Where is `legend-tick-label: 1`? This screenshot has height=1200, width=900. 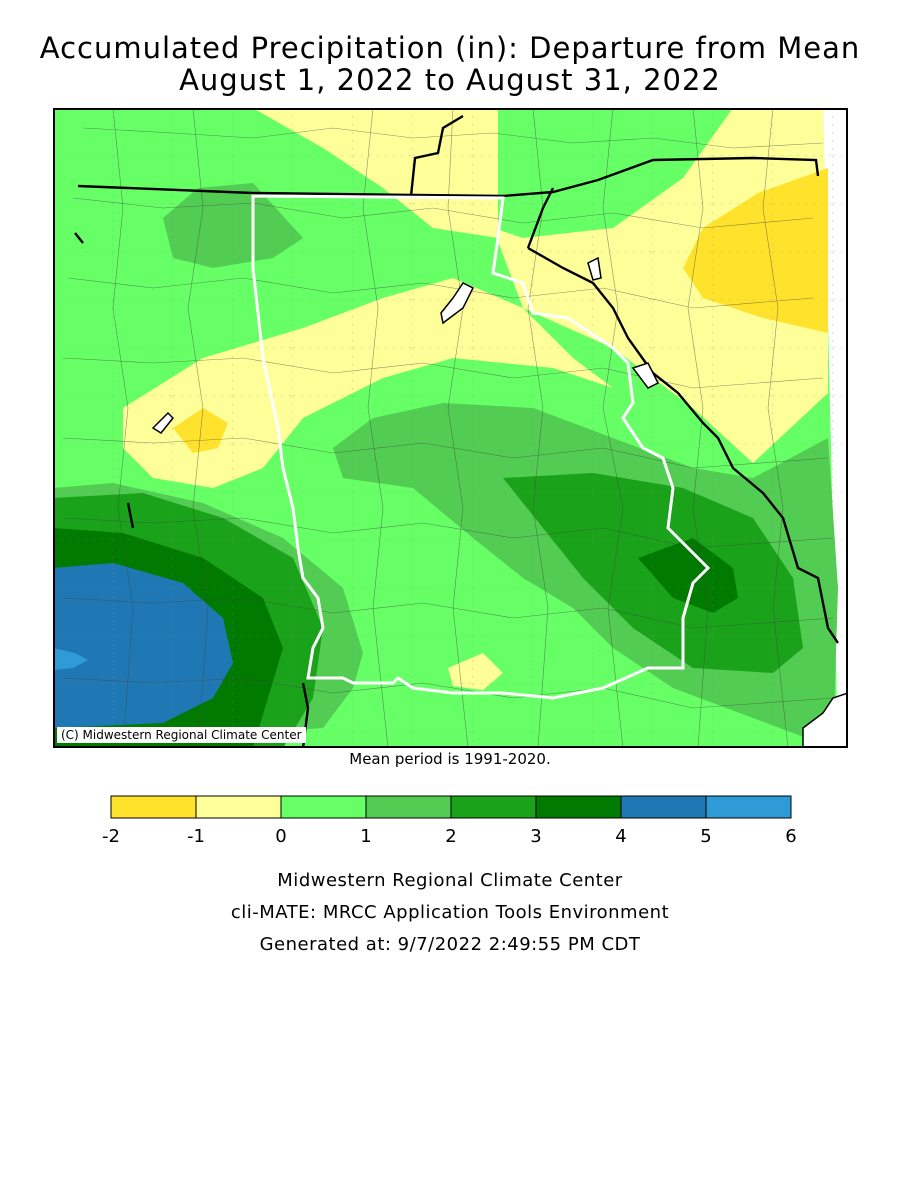
legend-tick-label: 1 is located at coordinates (365, 836).